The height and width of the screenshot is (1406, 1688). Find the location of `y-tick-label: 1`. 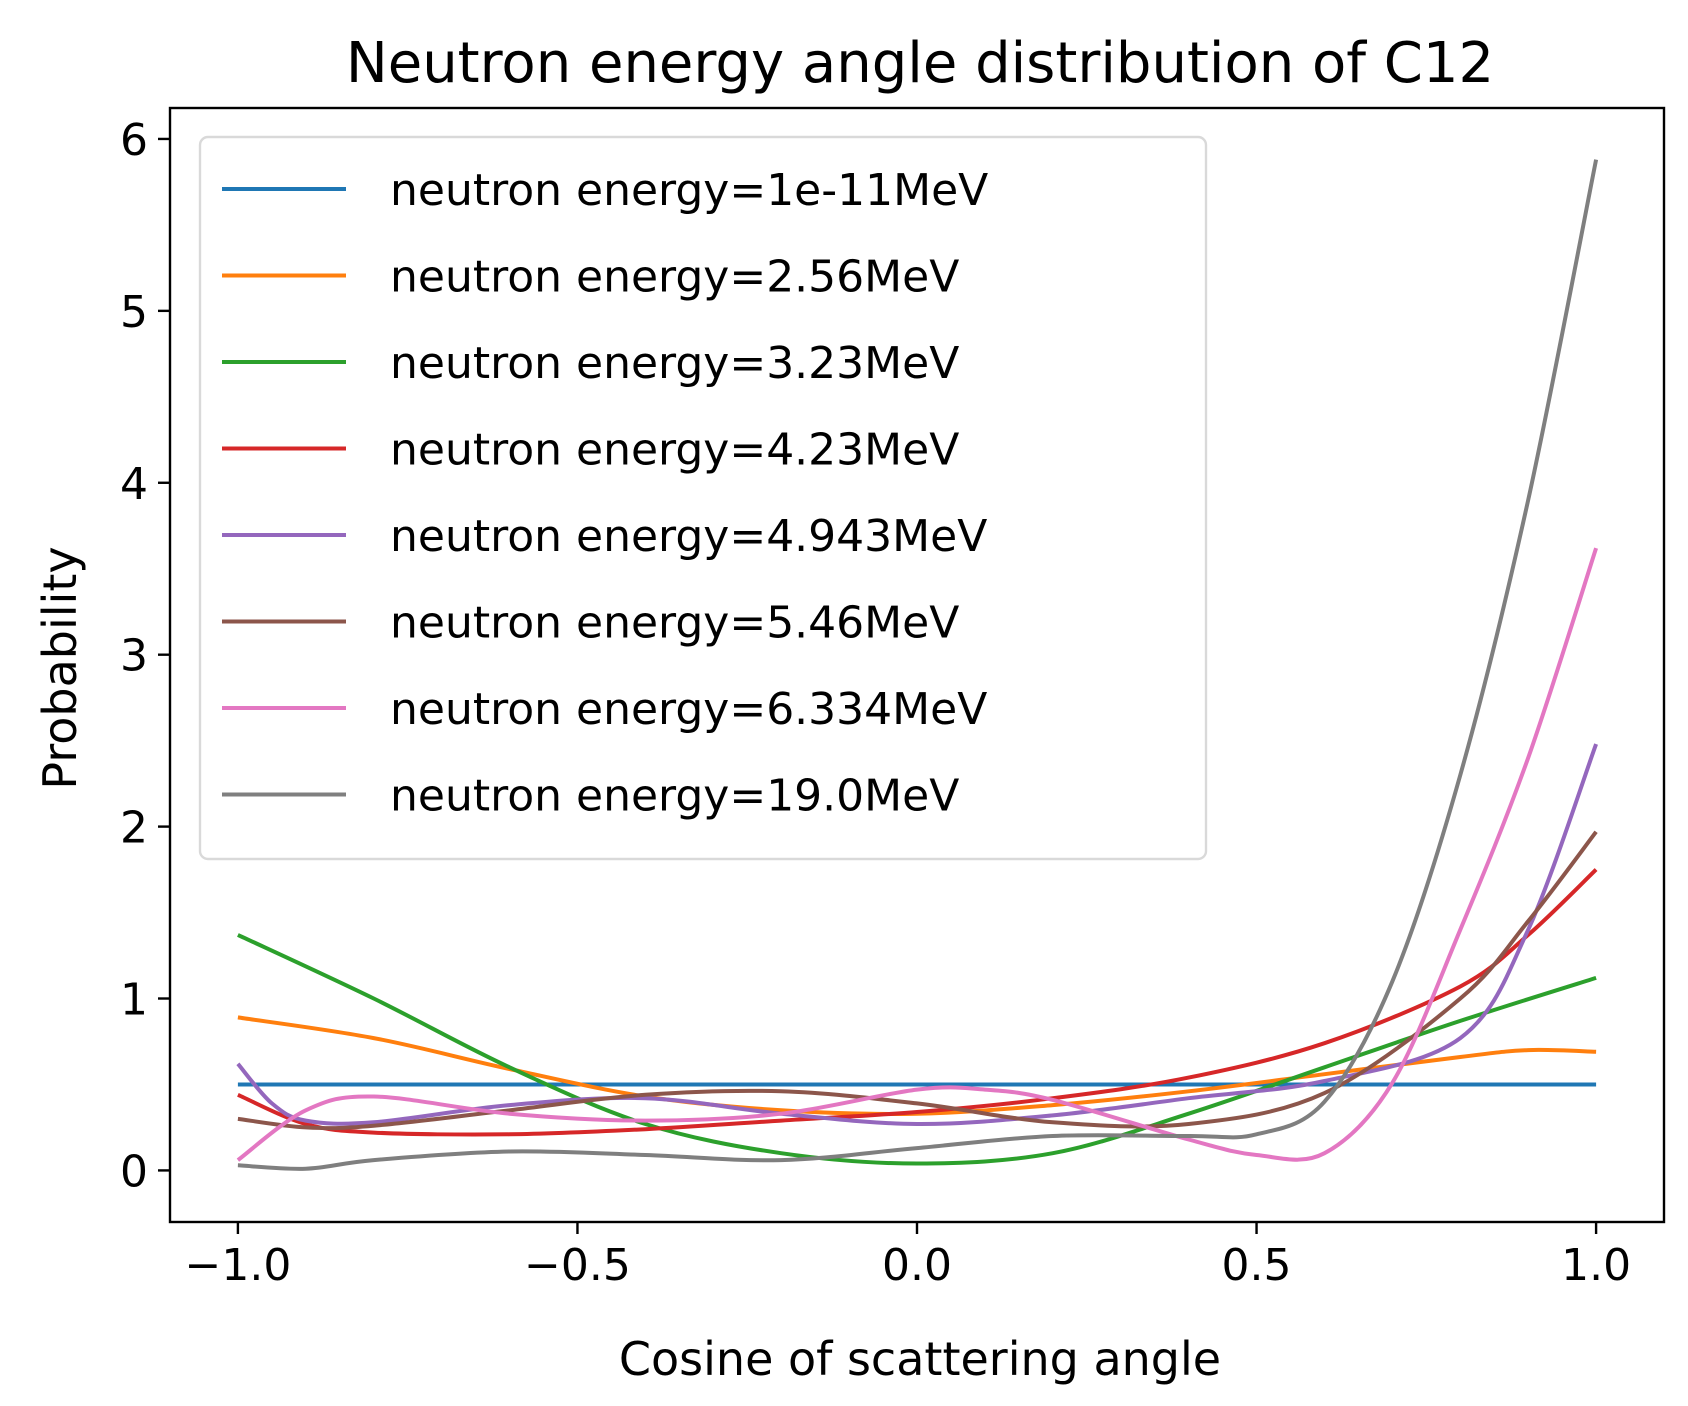

y-tick-label: 1 is located at coordinates (134, 1000).